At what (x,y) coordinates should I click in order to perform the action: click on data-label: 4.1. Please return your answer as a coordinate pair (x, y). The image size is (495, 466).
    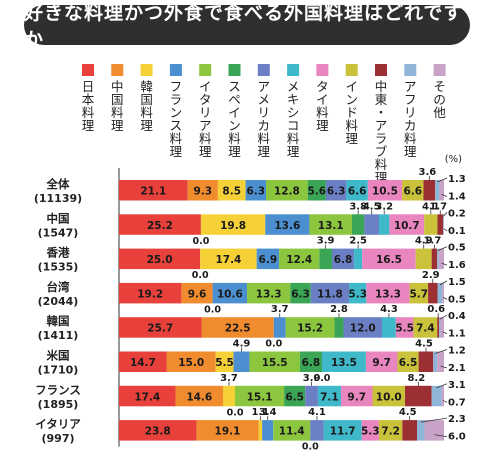
    Looking at the image, I should click on (431, 206).